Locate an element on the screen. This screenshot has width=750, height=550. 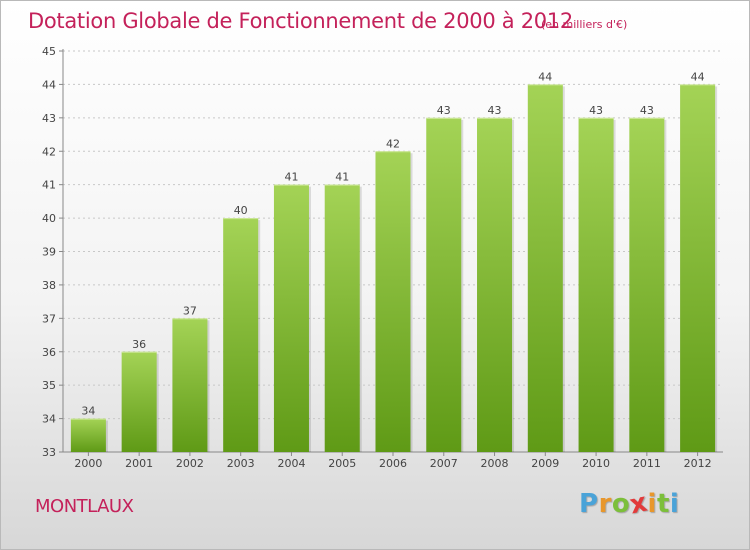
y-tick-label: 44 is located at coordinates (49, 84).